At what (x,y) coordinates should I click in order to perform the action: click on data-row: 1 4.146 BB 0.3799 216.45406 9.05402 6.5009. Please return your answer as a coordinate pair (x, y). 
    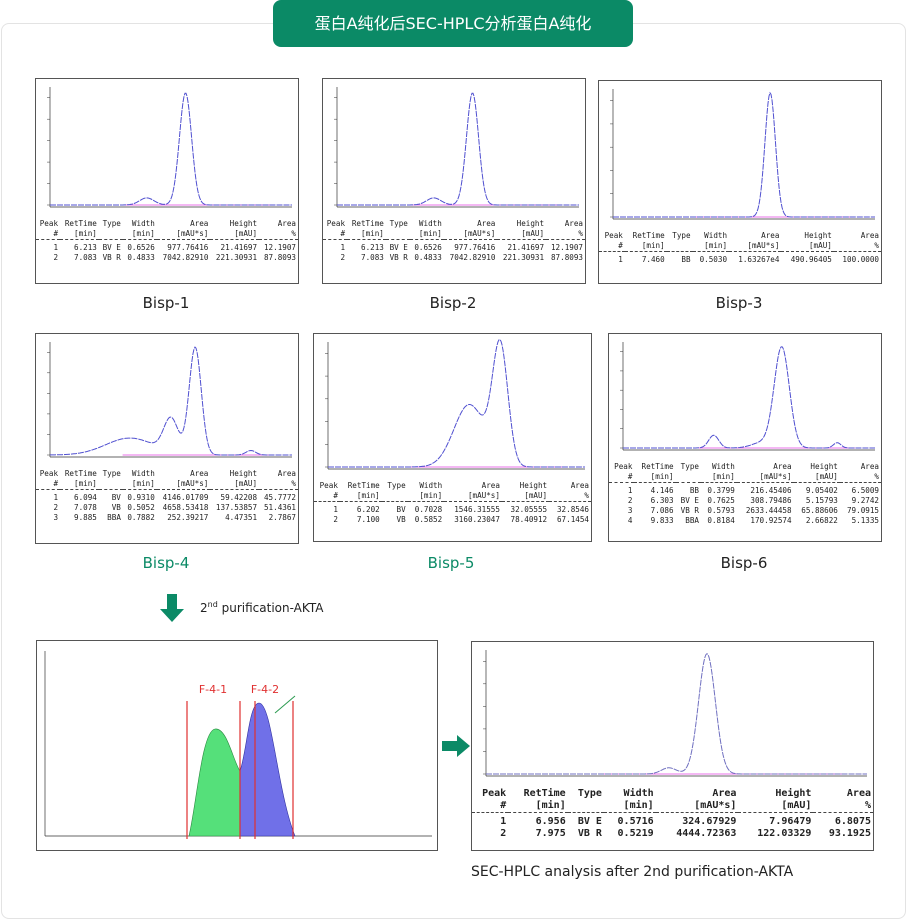
    Looking at the image, I should click on (745, 491).